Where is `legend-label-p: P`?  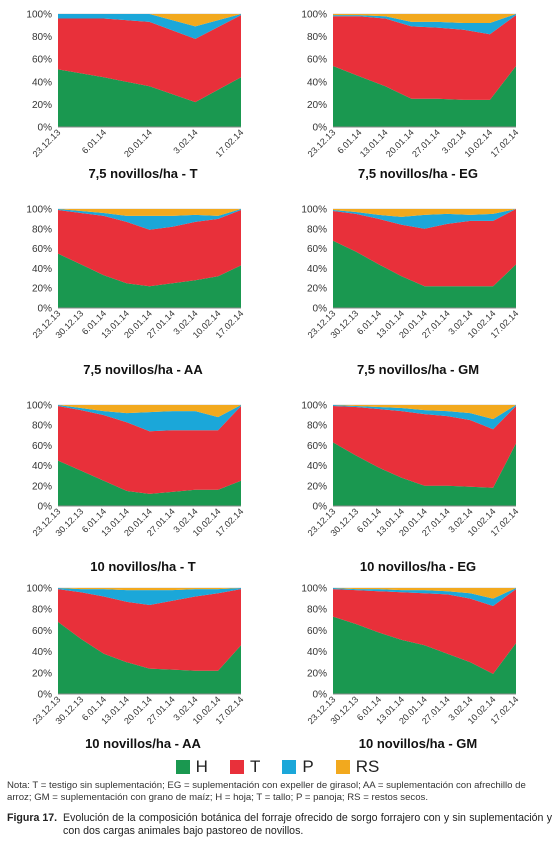
legend-label-p: P is located at coordinates (308, 766).